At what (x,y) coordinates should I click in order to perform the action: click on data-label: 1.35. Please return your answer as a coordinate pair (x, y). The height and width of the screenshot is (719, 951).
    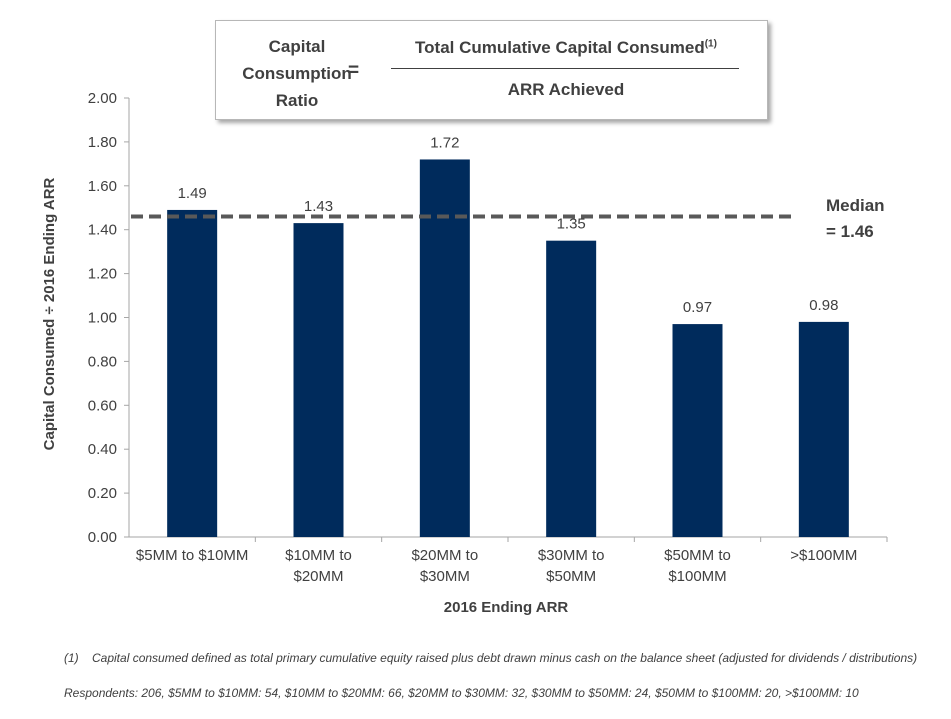
    Looking at the image, I should click on (571, 224).